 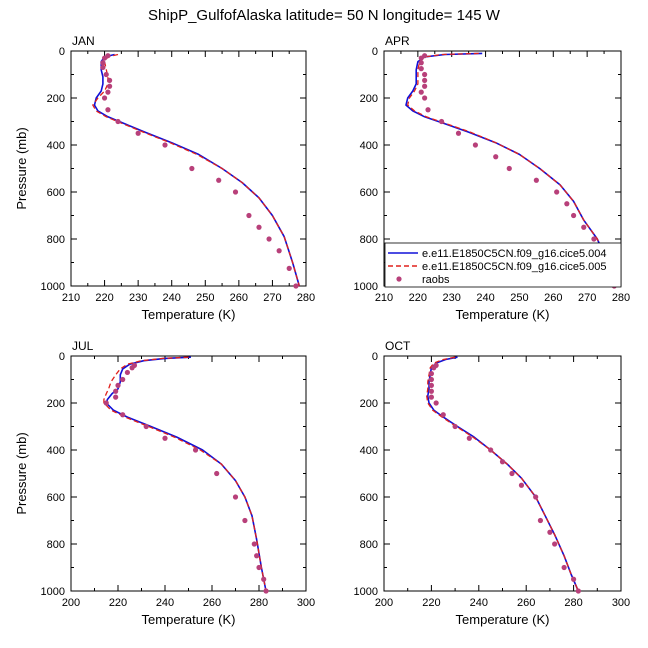 What do you see at coordinates (398, 346) in the screenshot?
I see `panel-label: OCT` at bounding box center [398, 346].